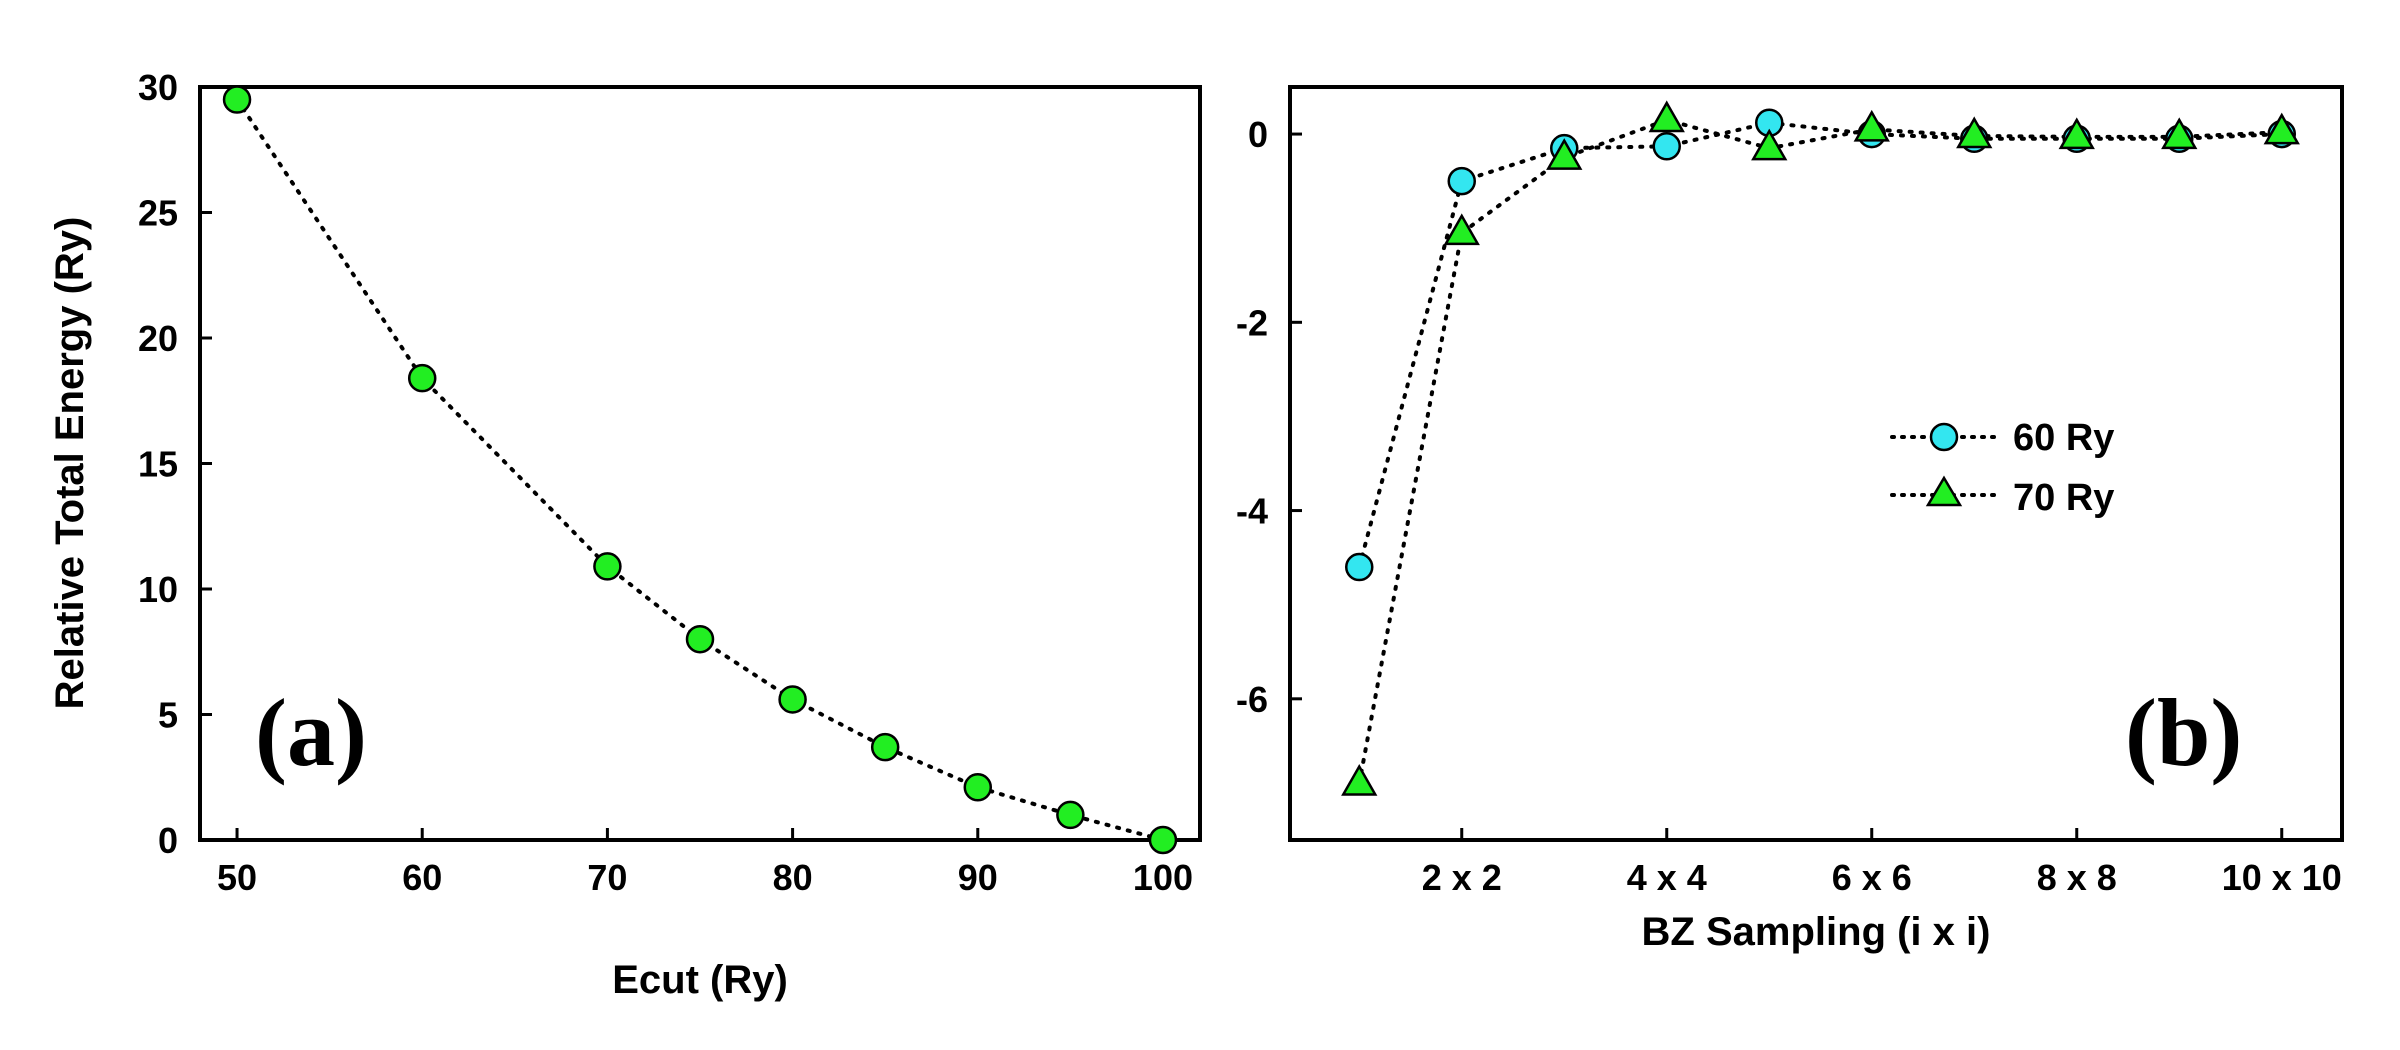 The image size is (2400, 1050). Describe the element at coordinates (1258, 134) in the screenshot. I see `panel-b-y-tick-label: 0` at that location.